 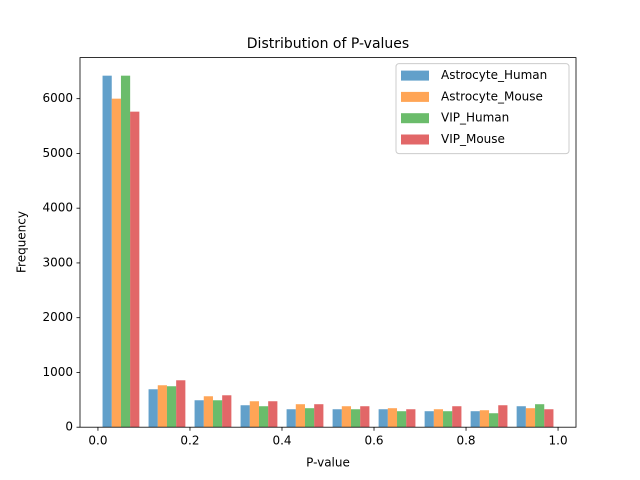 I want to click on y-tick-label: 3000, so click(x=57, y=262).